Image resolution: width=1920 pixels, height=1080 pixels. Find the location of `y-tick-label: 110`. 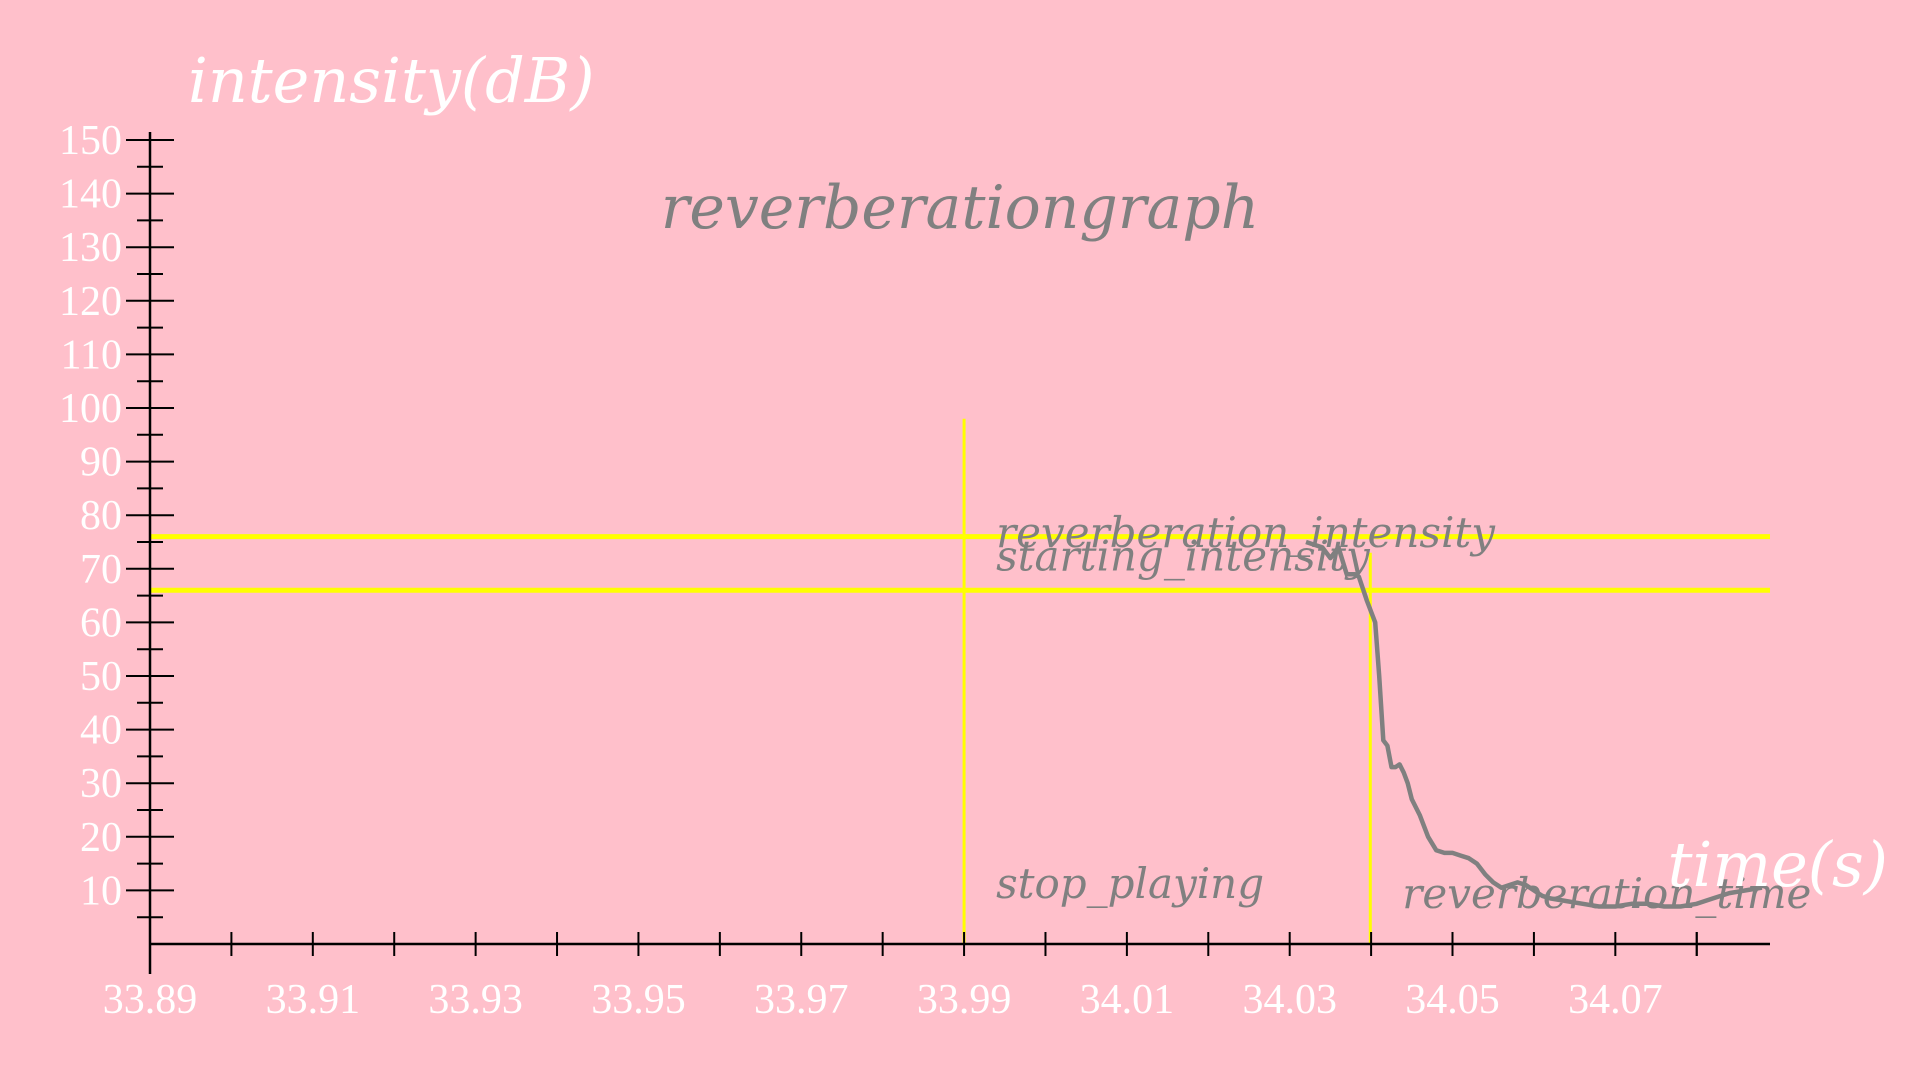

y-tick-label: 110 is located at coordinates (91, 355).